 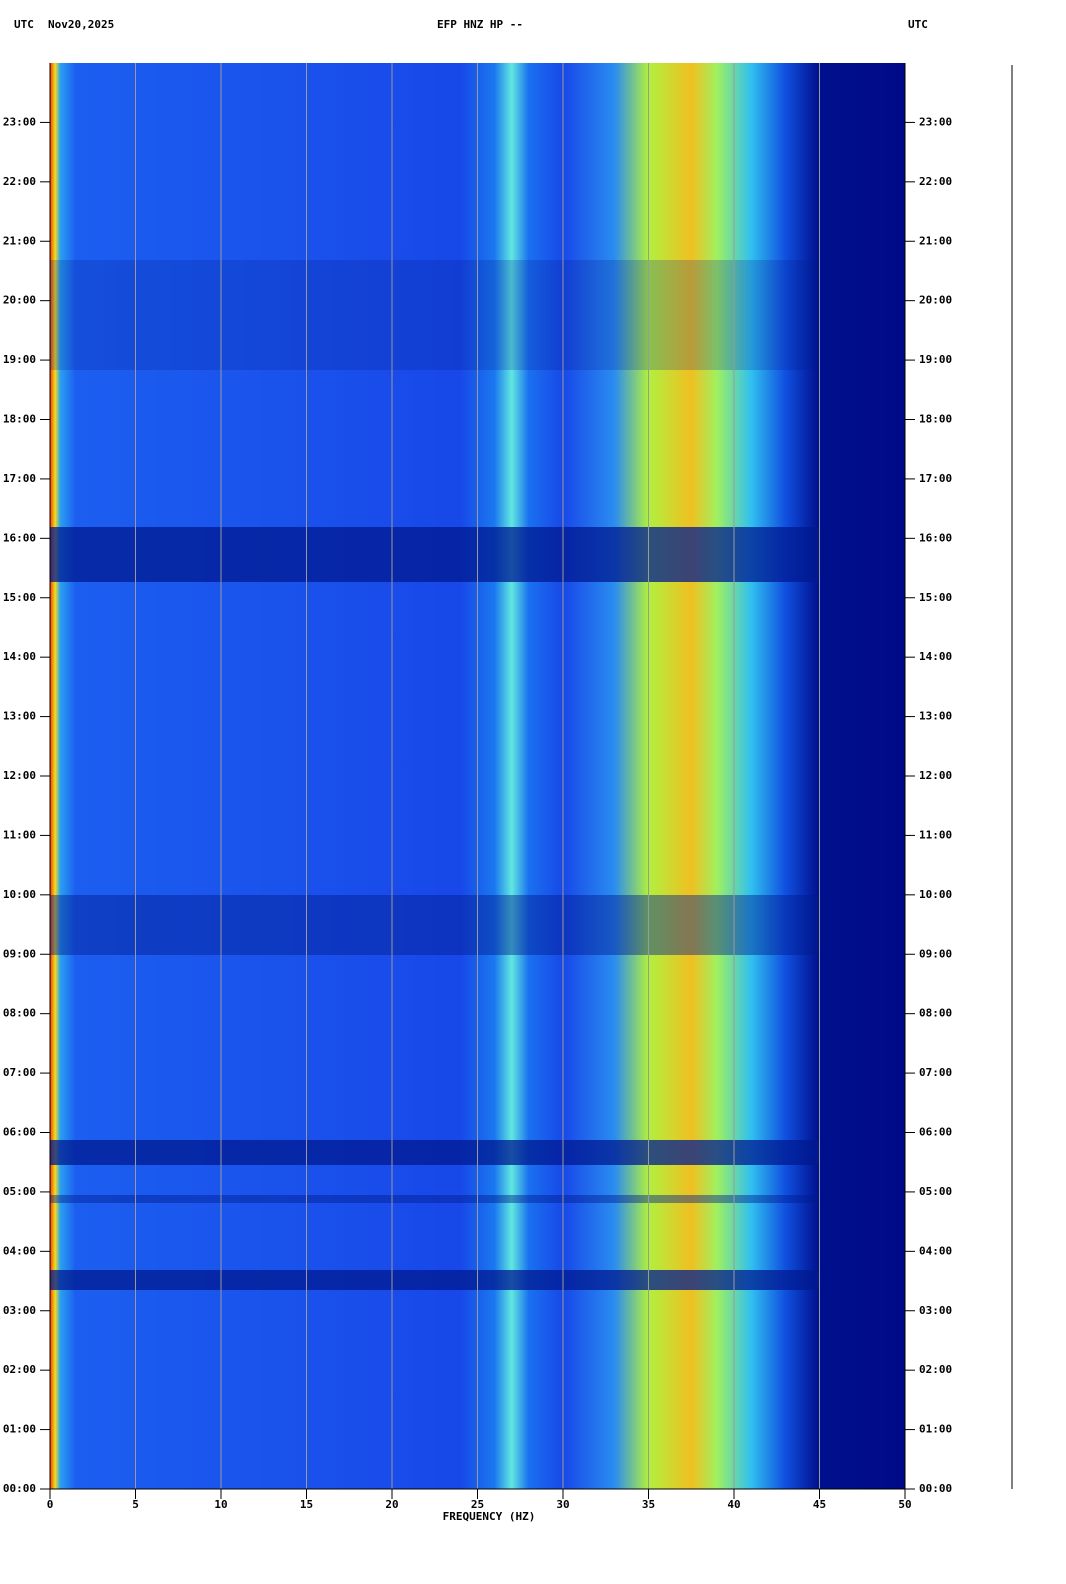 I want to click on x-tick-label: 10, so click(x=220, y=1504).